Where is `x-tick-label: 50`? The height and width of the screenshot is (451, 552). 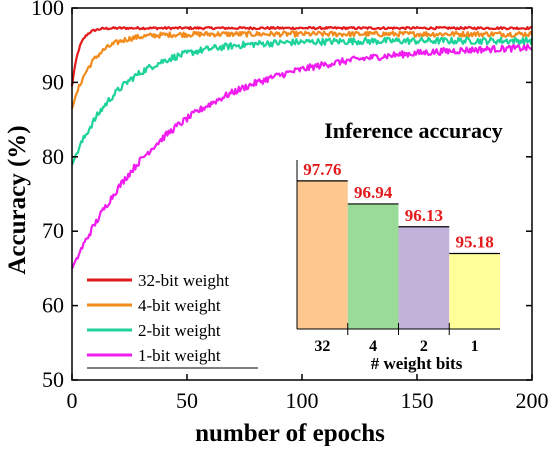 x-tick-label: 50 is located at coordinates (187, 400).